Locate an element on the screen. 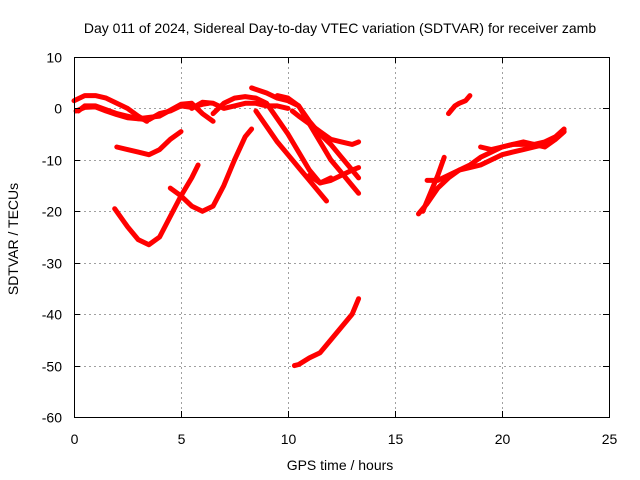 The image size is (640, 480). x-tick-label: 20 is located at coordinates (503, 439).